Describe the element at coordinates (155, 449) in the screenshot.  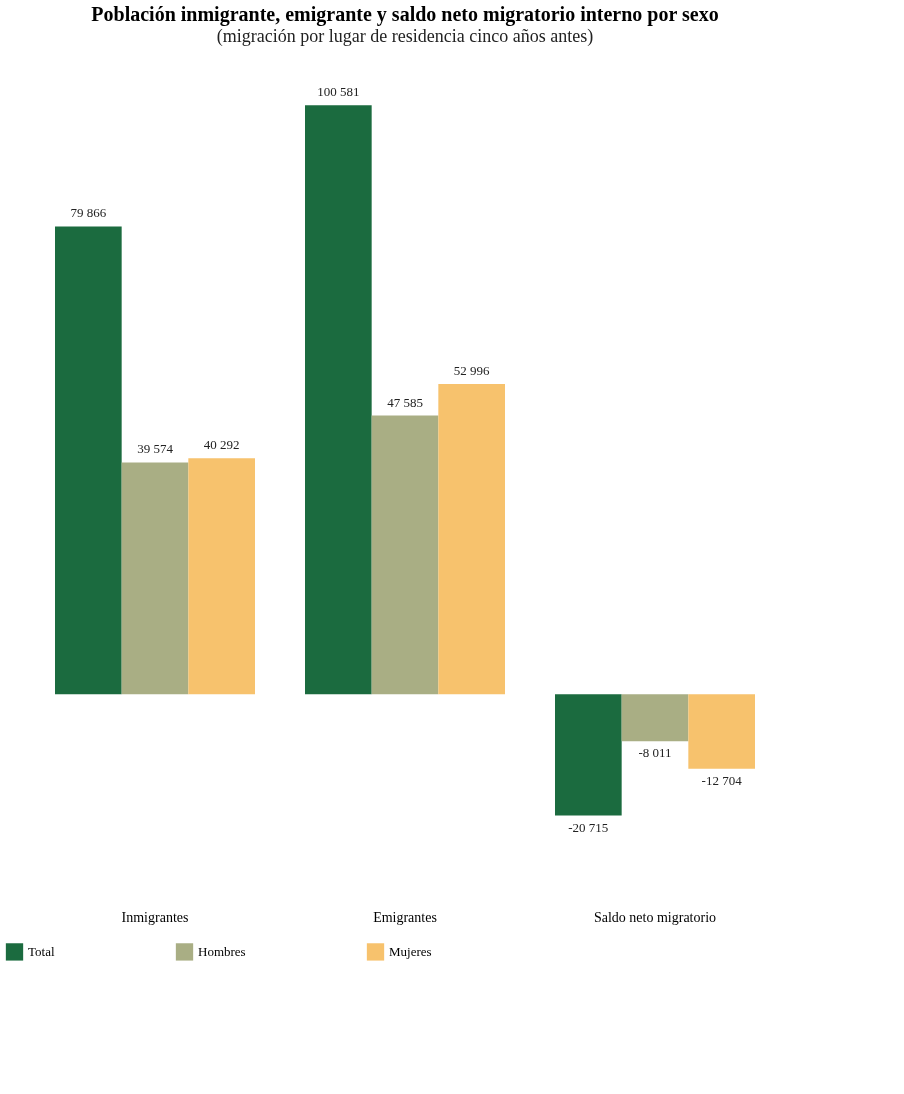
I see `data-label: 39 574` at that location.